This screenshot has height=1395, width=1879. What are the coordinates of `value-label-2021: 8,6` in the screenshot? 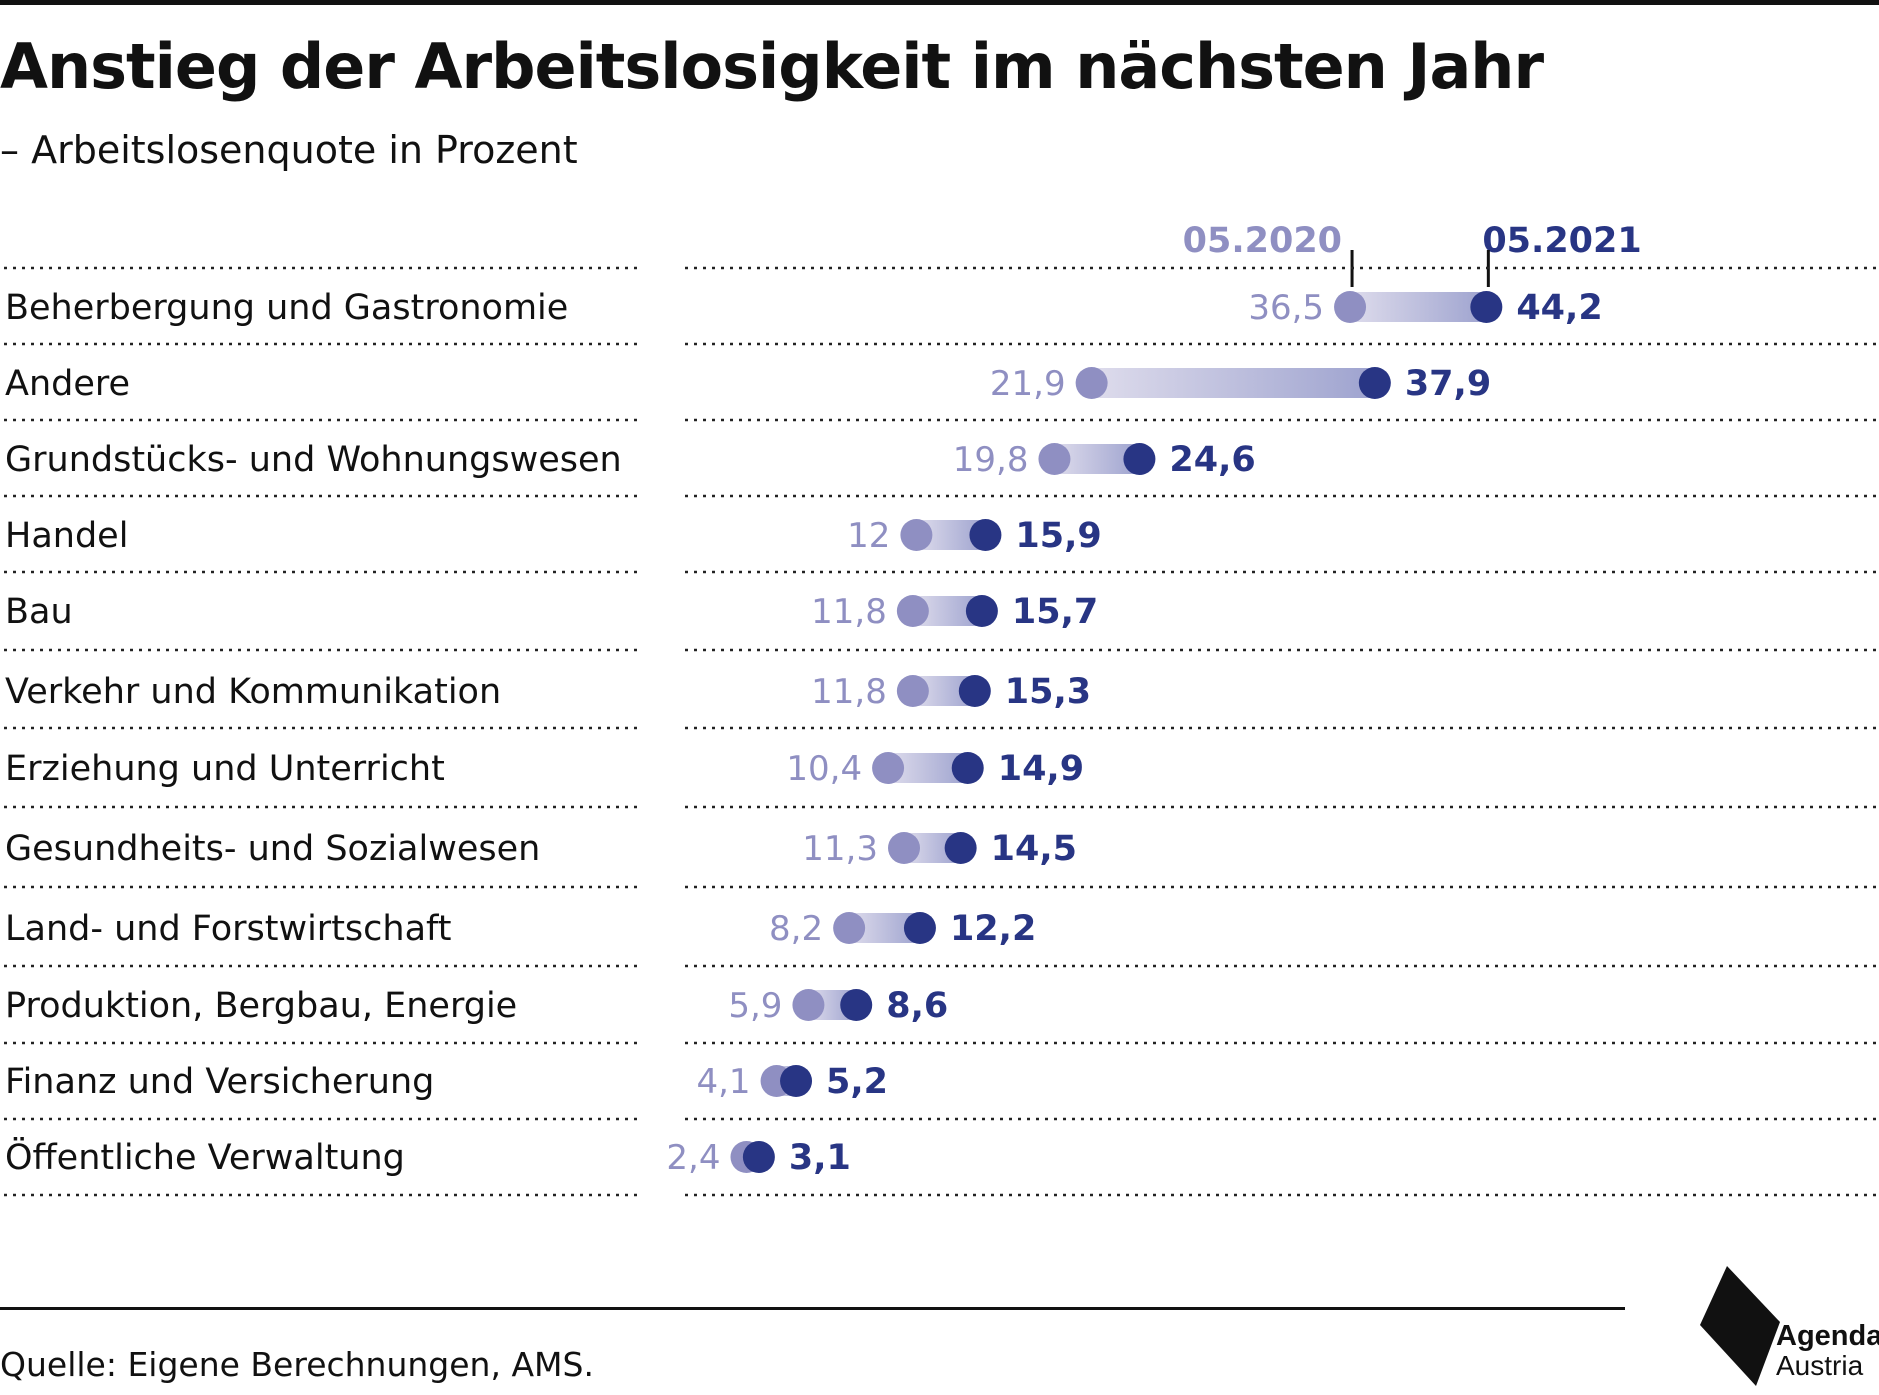 It's located at (917, 1006).